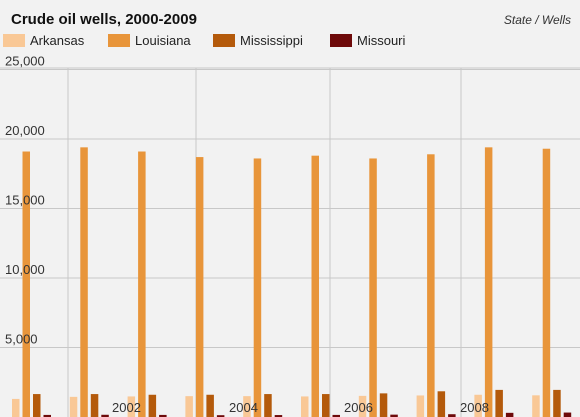 Image resolution: width=580 pixels, height=417 pixels. What do you see at coordinates (420, 406) in the screenshot?
I see `bar-arkansas-2007` at bounding box center [420, 406].